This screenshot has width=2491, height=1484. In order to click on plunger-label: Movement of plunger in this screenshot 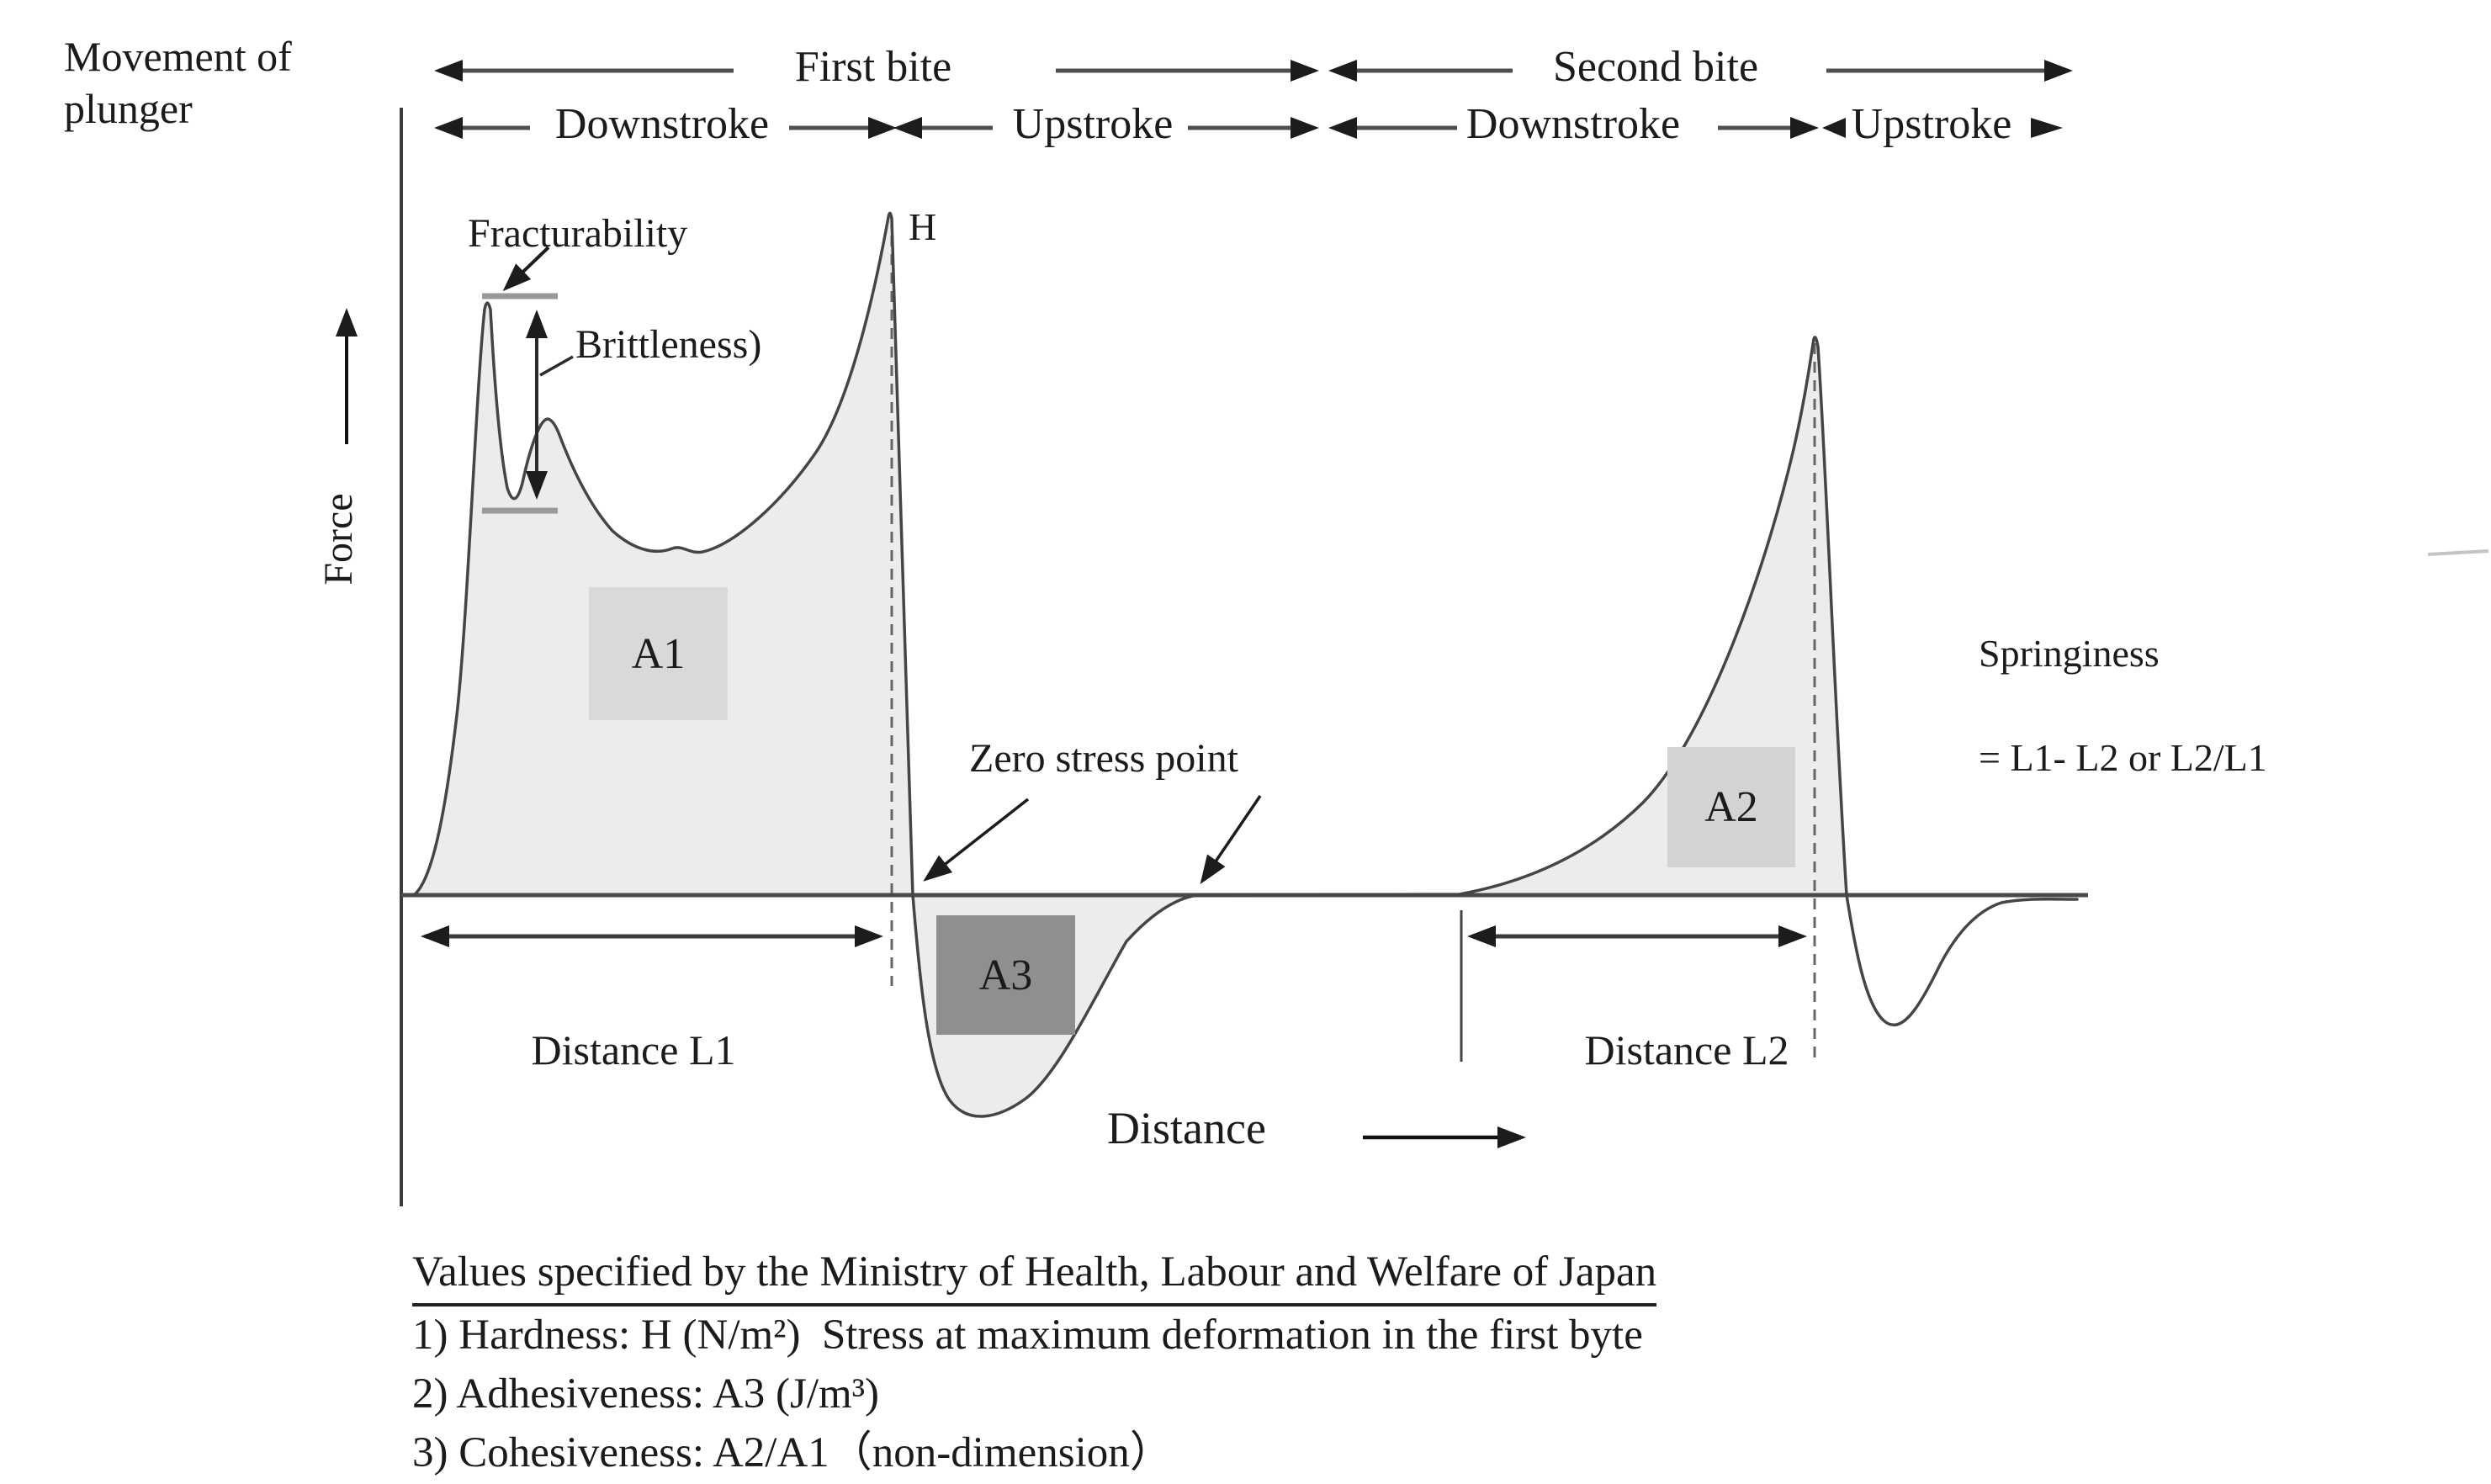, I will do `click(178, 82)`.